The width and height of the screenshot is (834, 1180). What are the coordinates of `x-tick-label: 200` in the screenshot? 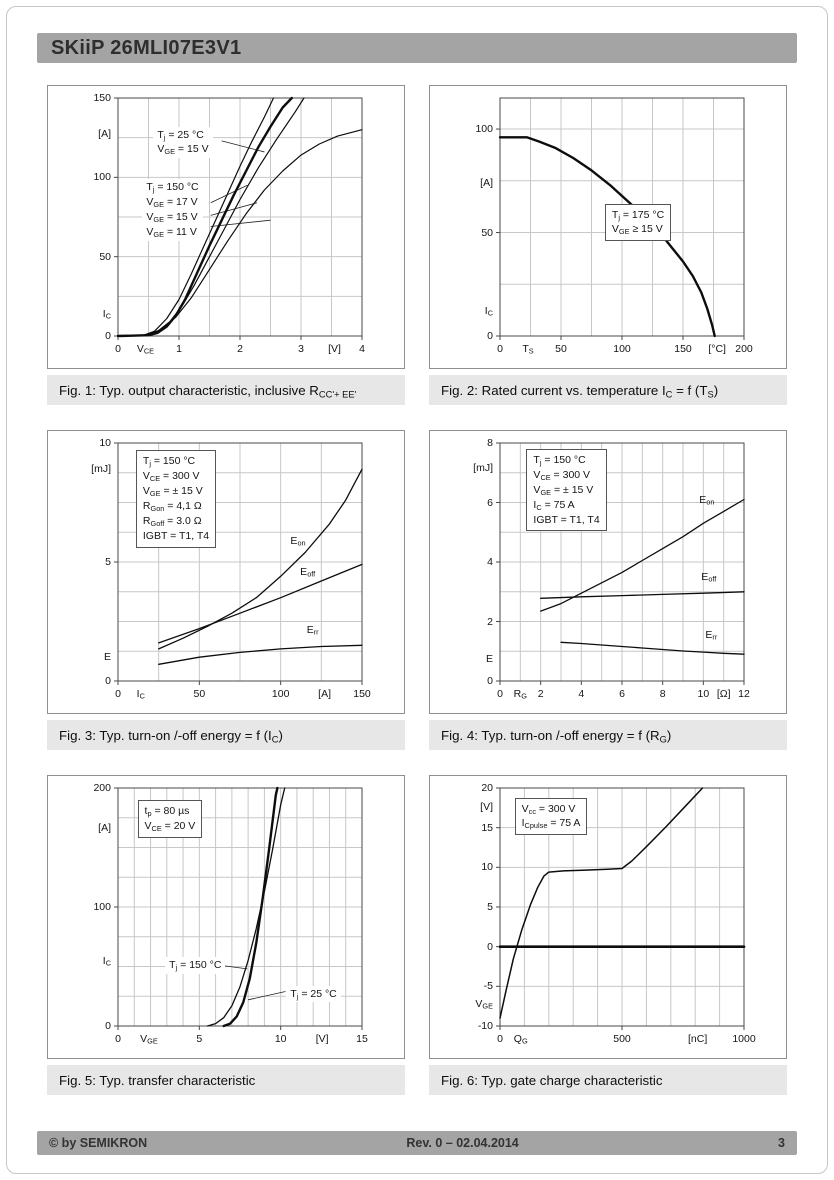 It's located at (744, 348).